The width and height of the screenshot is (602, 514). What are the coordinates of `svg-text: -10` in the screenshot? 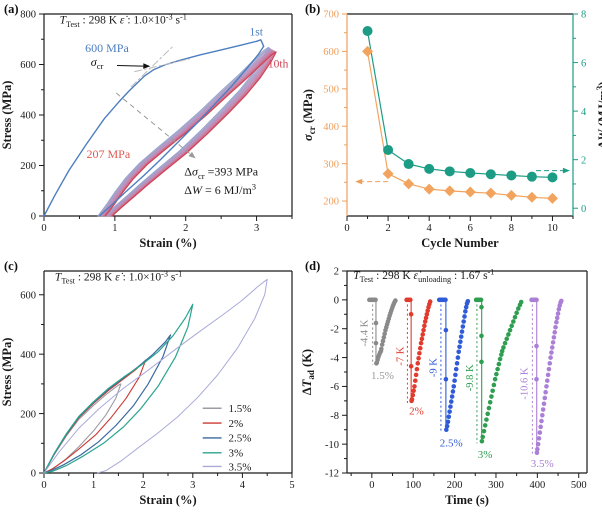 It's located at (332, 445).